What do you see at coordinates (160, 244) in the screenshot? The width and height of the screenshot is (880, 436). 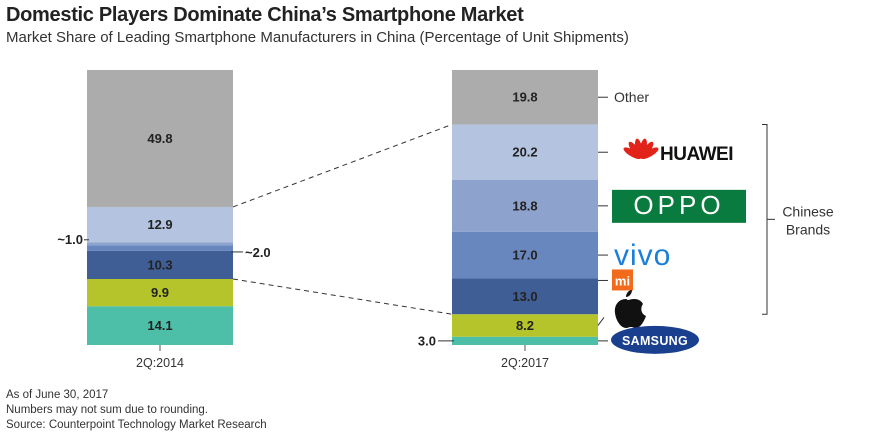 I see `bar-oppo-2q-2014` at bounding box center [160, 244].